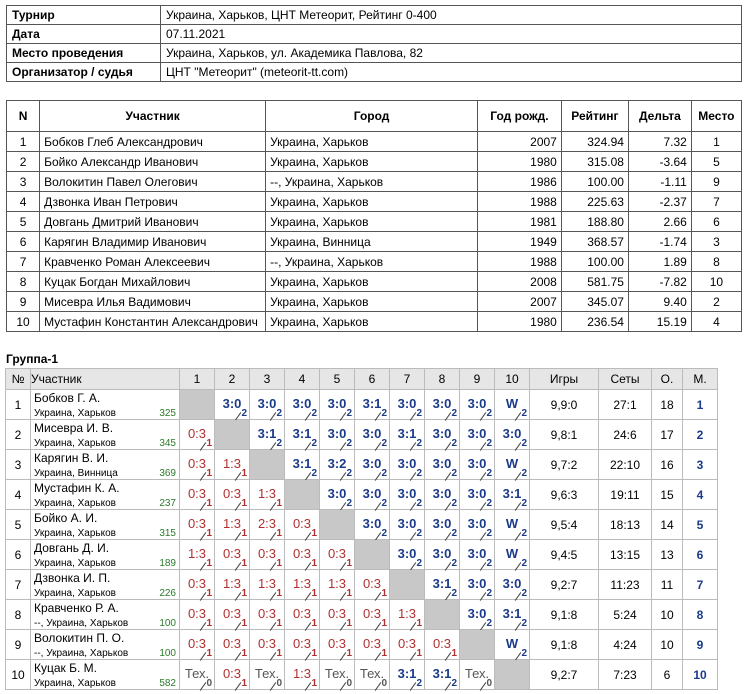 This screenshot has width=750, height=694. Describe the element at coordinates (477, 673) in the screenshot. I see `match-score: Тех.` at that location.